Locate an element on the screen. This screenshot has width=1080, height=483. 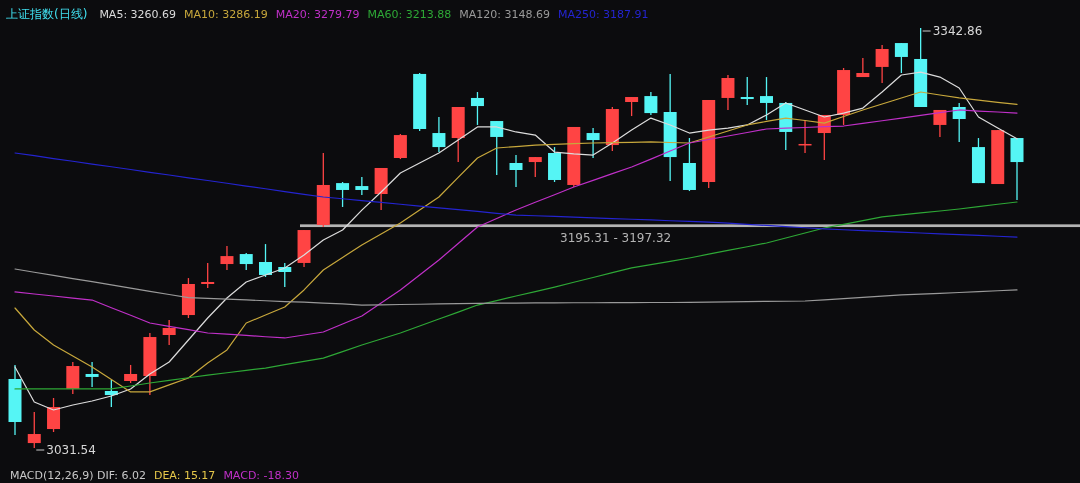
legend: MA5: 3260.69 MA10: 3286.19 MA20: 3279.79 MA60: 3213.88 MA120: 3148.69 MA250: 3187.91 is located at coordinates (374, 14).